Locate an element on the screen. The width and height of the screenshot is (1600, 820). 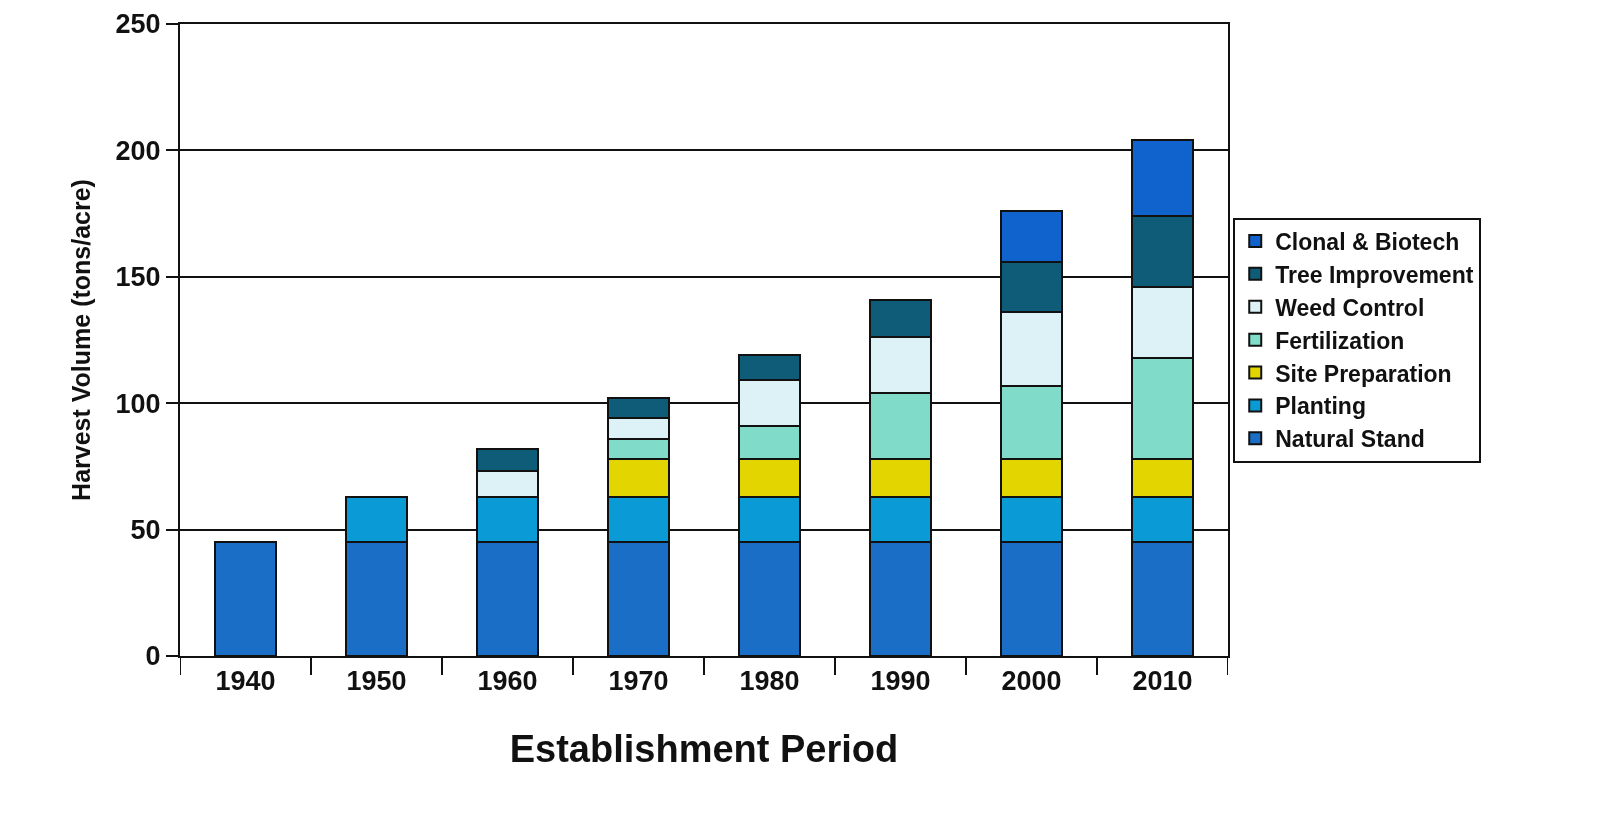
x-axis-title: Establishment Period is located at coordinates (704, 749).